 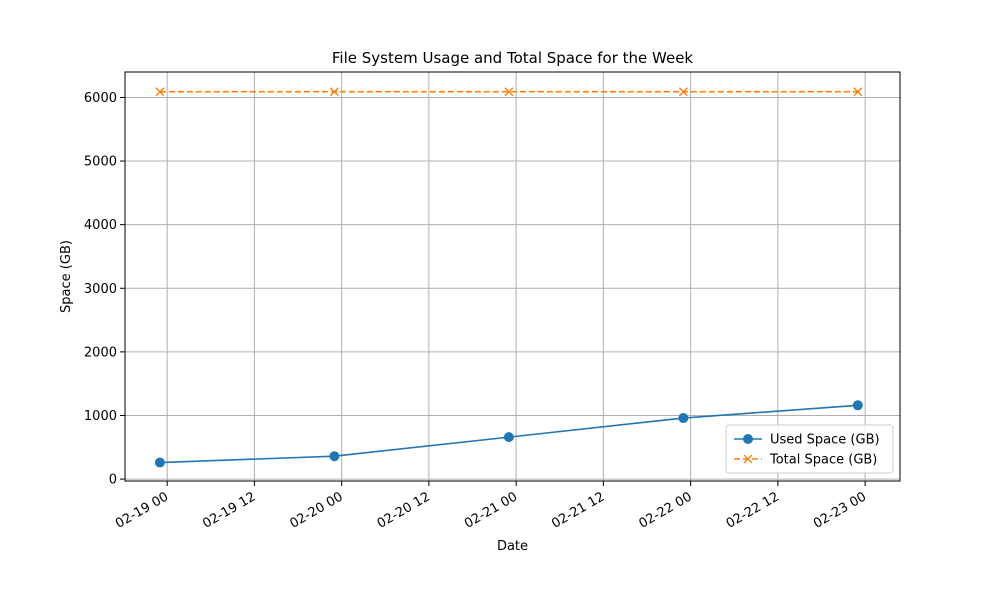 I want to click on y-tick-label: 0, so click(x=113, y=480).